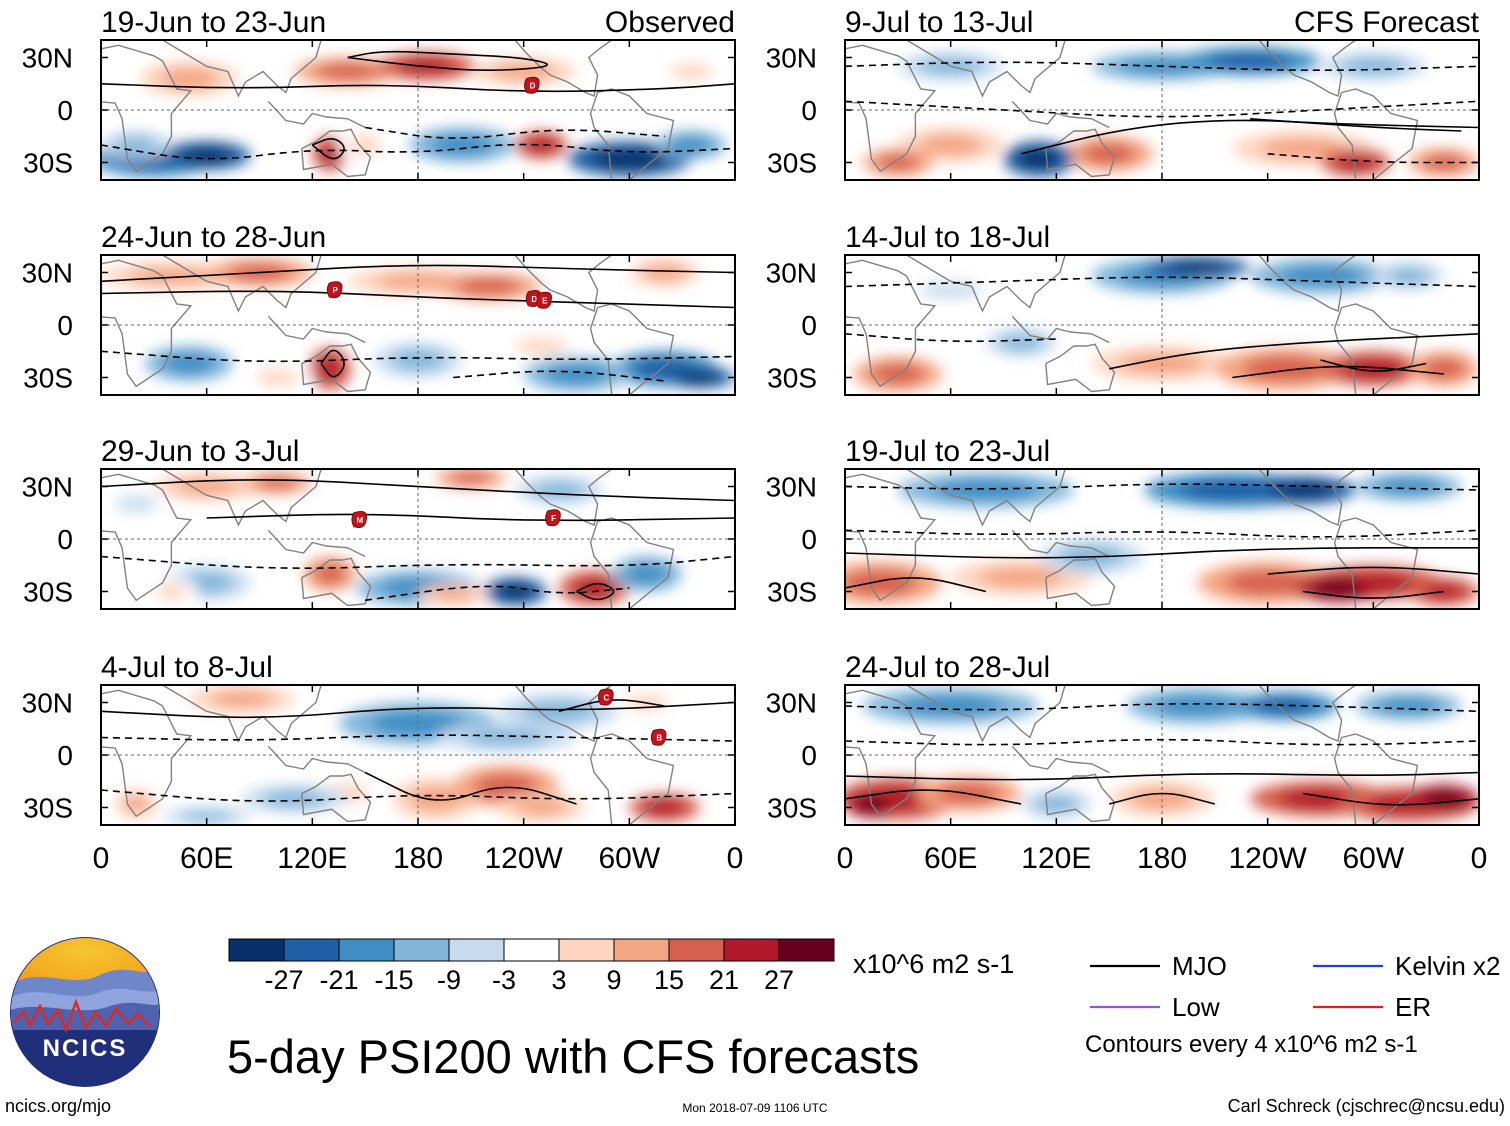 This screenshot has width=1510, height=1126. What do you see at coordinates (845, 858) in the screenshot?
I see `x-tick-label: 0` at bounding box center [845, 858].